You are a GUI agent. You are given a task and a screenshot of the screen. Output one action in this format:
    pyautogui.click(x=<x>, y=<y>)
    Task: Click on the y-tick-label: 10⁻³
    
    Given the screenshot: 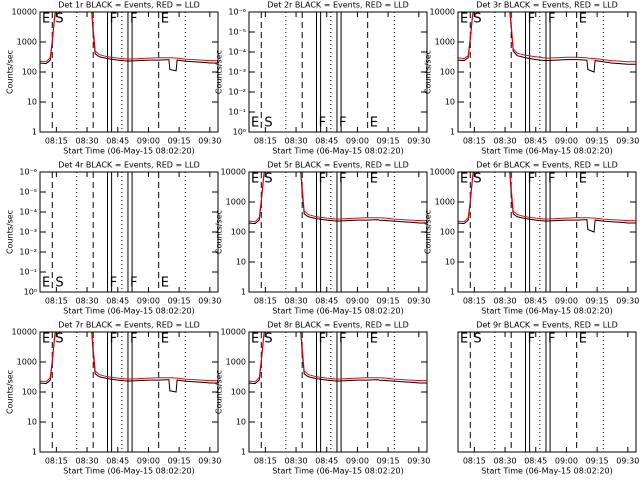 What is the action you would take?
    pyautogui.click(x=28, y=232)
    